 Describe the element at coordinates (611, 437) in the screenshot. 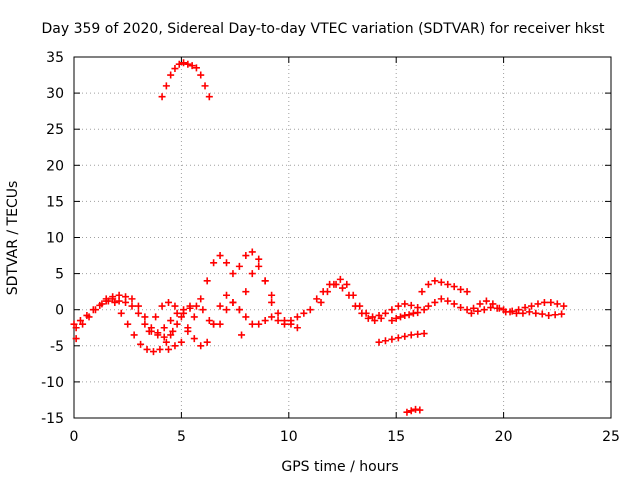

I see `x-tick-label: 25` at that location.